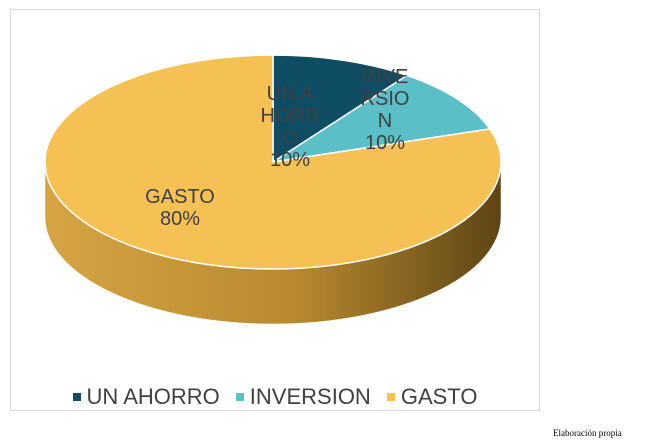 This screenshot has width=654, height=442. Describe the element at coordinates (153, 396) in the screenshot. I see `legend-label: UN AHORRO` at that location.